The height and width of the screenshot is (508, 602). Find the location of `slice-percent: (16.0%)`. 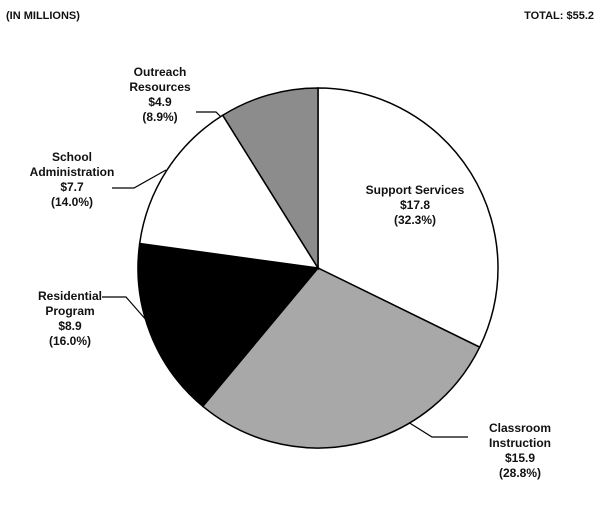

slice-percent: (16.0%) is located at coordinates (70, 341).